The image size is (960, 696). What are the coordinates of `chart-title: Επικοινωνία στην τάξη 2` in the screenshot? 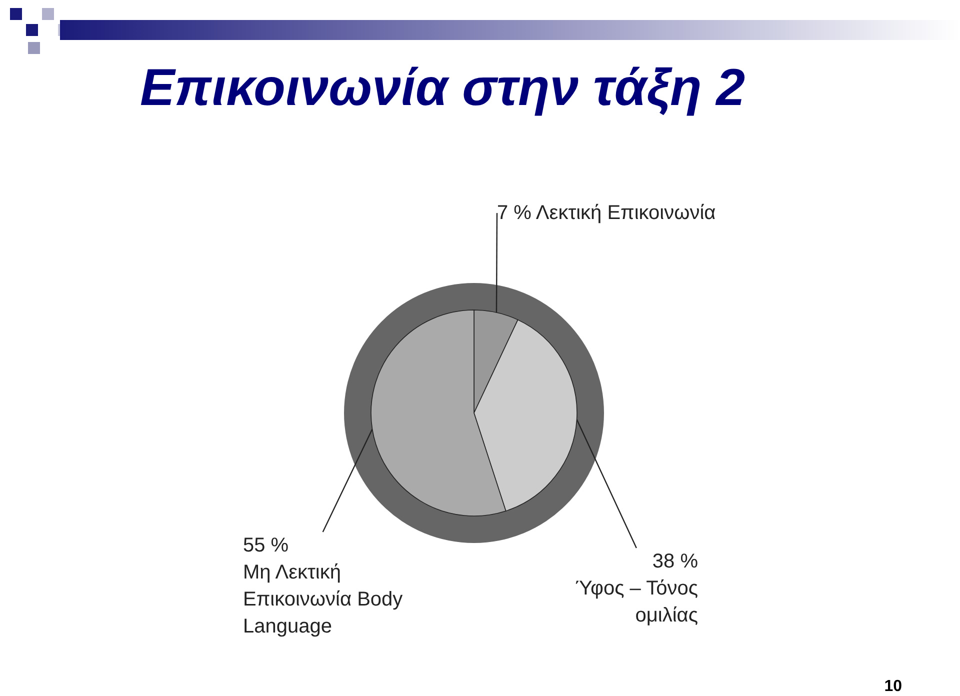 It's located at (443, 88).